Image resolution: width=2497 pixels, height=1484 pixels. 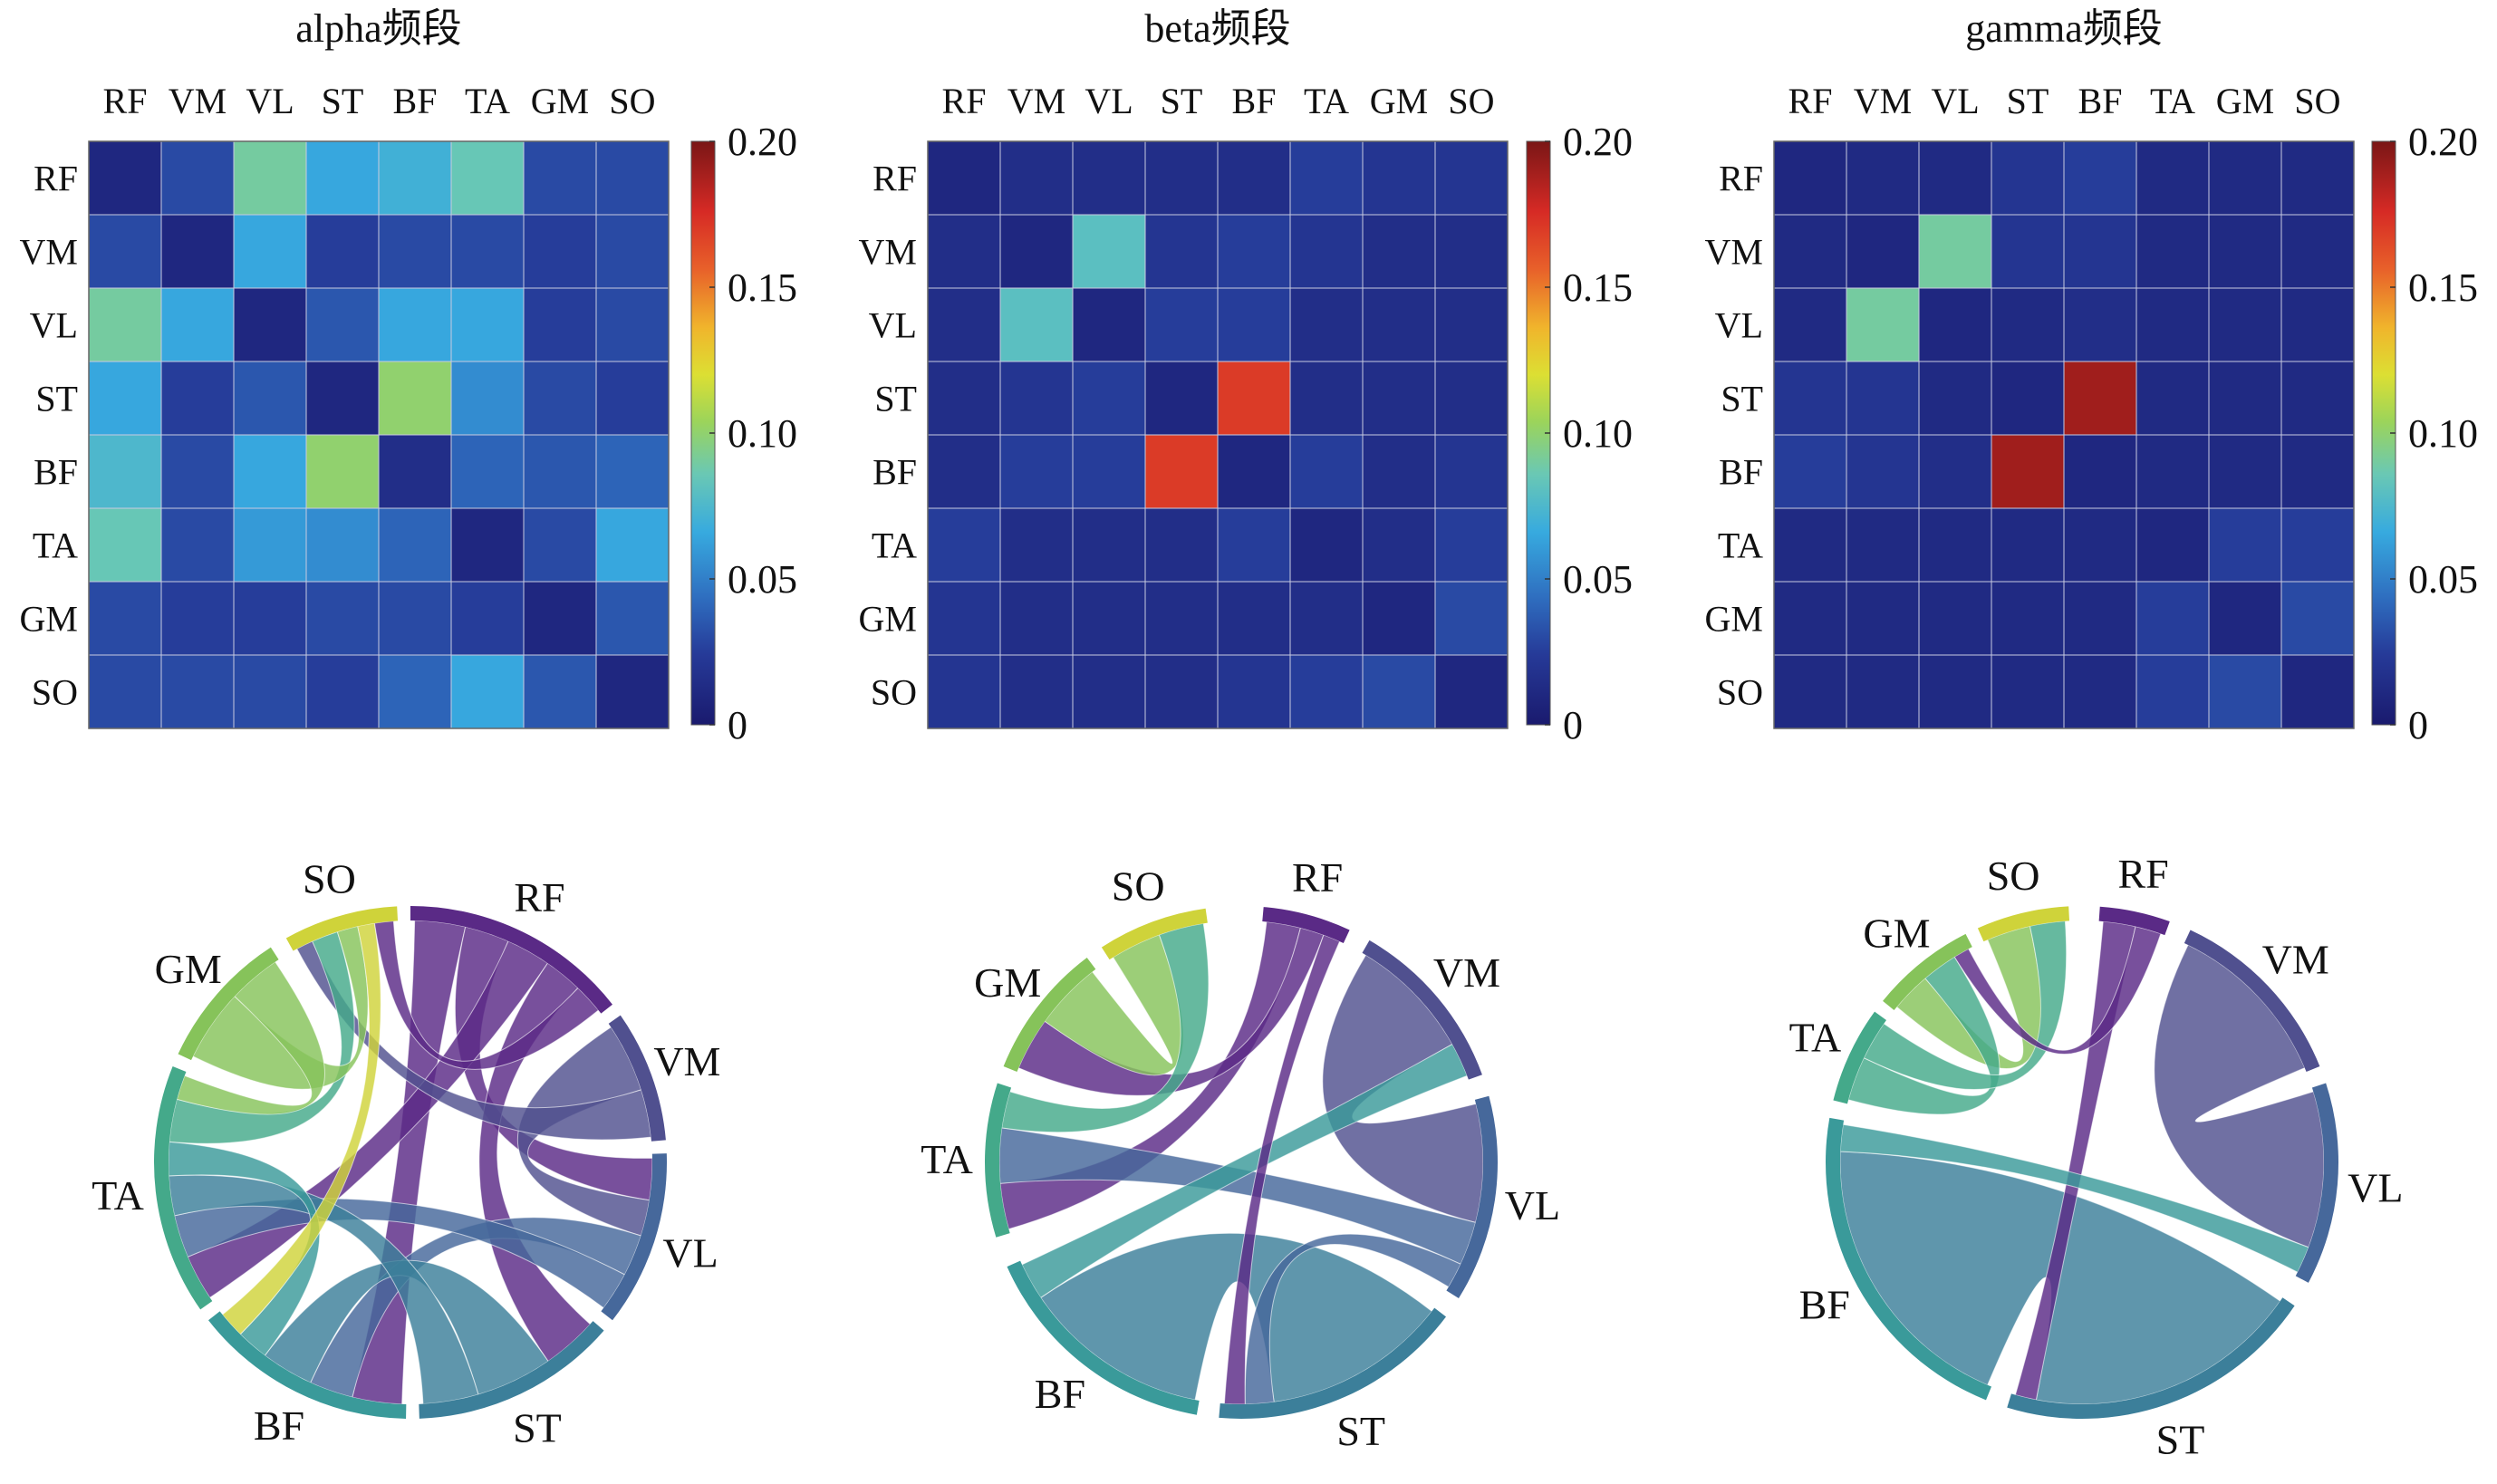 I want to click on heatmap-cell-GM-RF, so click(x=1810, y=618).